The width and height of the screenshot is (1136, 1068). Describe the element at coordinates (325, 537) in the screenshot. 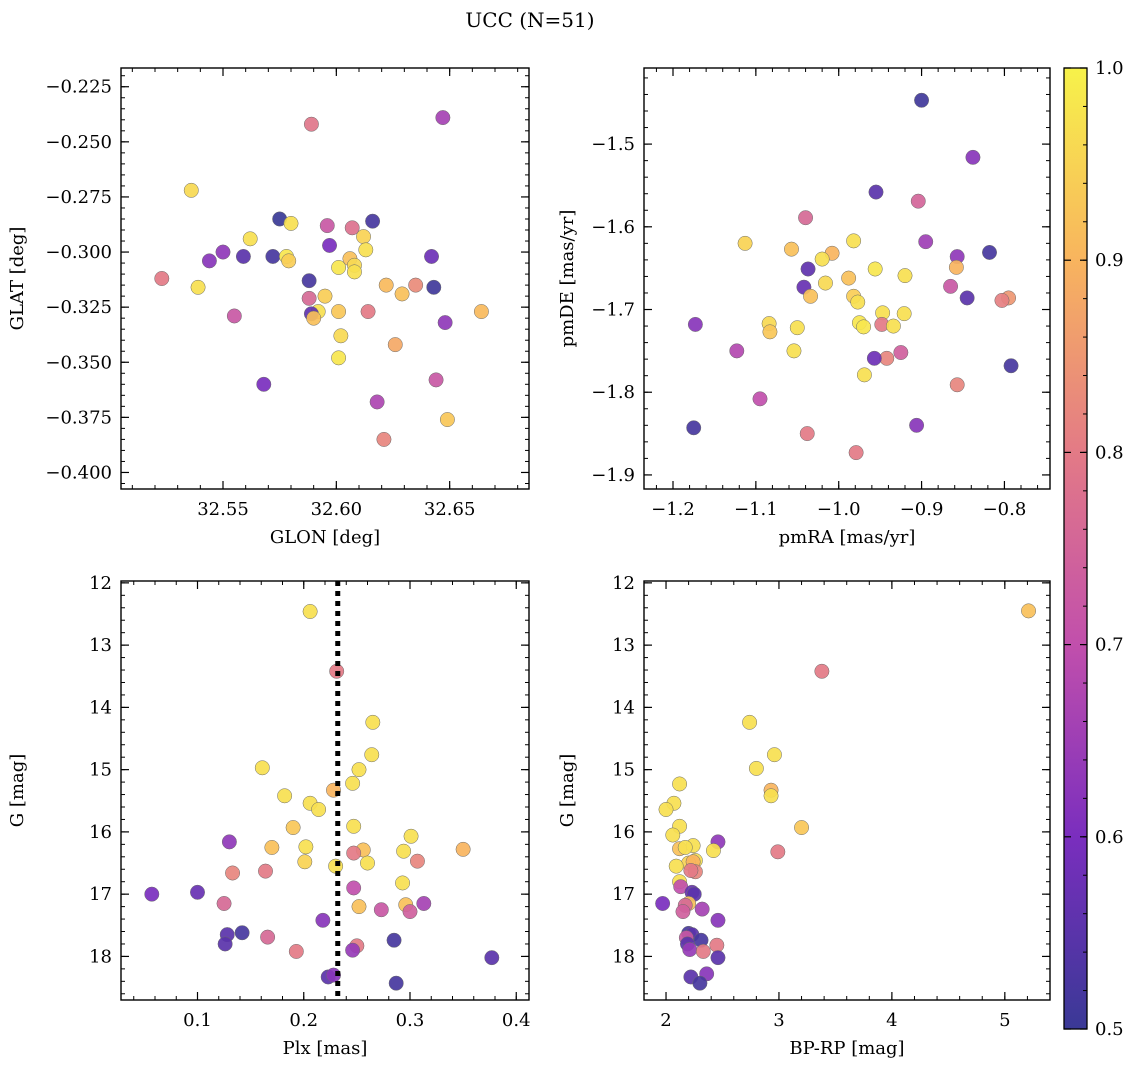

I see `x-axis-label: GLON [deg]` at that location.